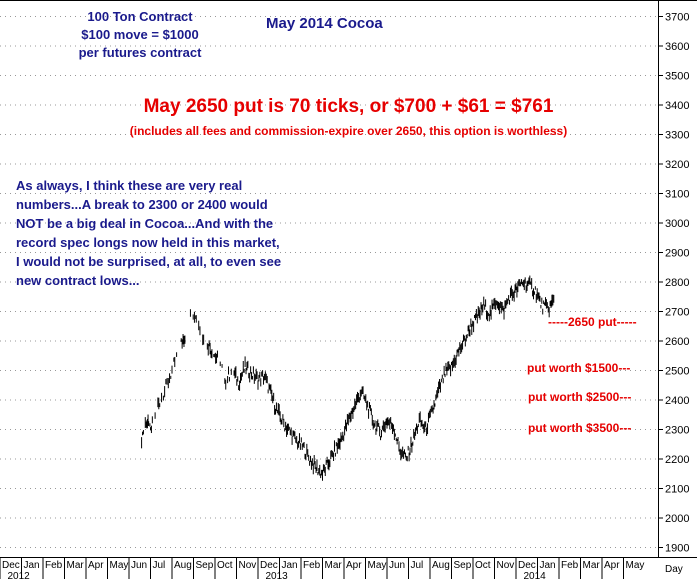 The width and height of the screenshot is (697, 584). What do you see at coordinates (677, 77) in the screenshot?
I see `y-tick-label: 3500` at bounding box center [677, 77].